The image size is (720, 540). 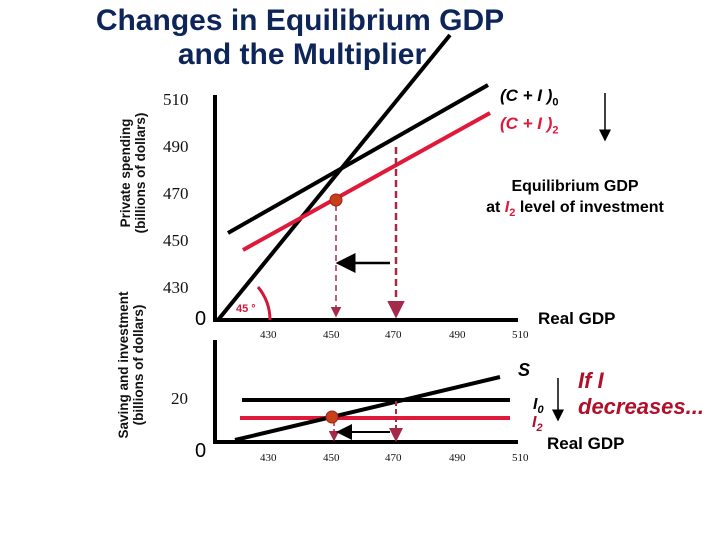 What do you see at coordinates (332, 417) in the screenshot?
I see `equilibrium-dot-lower` at bounding box center [332, 417].